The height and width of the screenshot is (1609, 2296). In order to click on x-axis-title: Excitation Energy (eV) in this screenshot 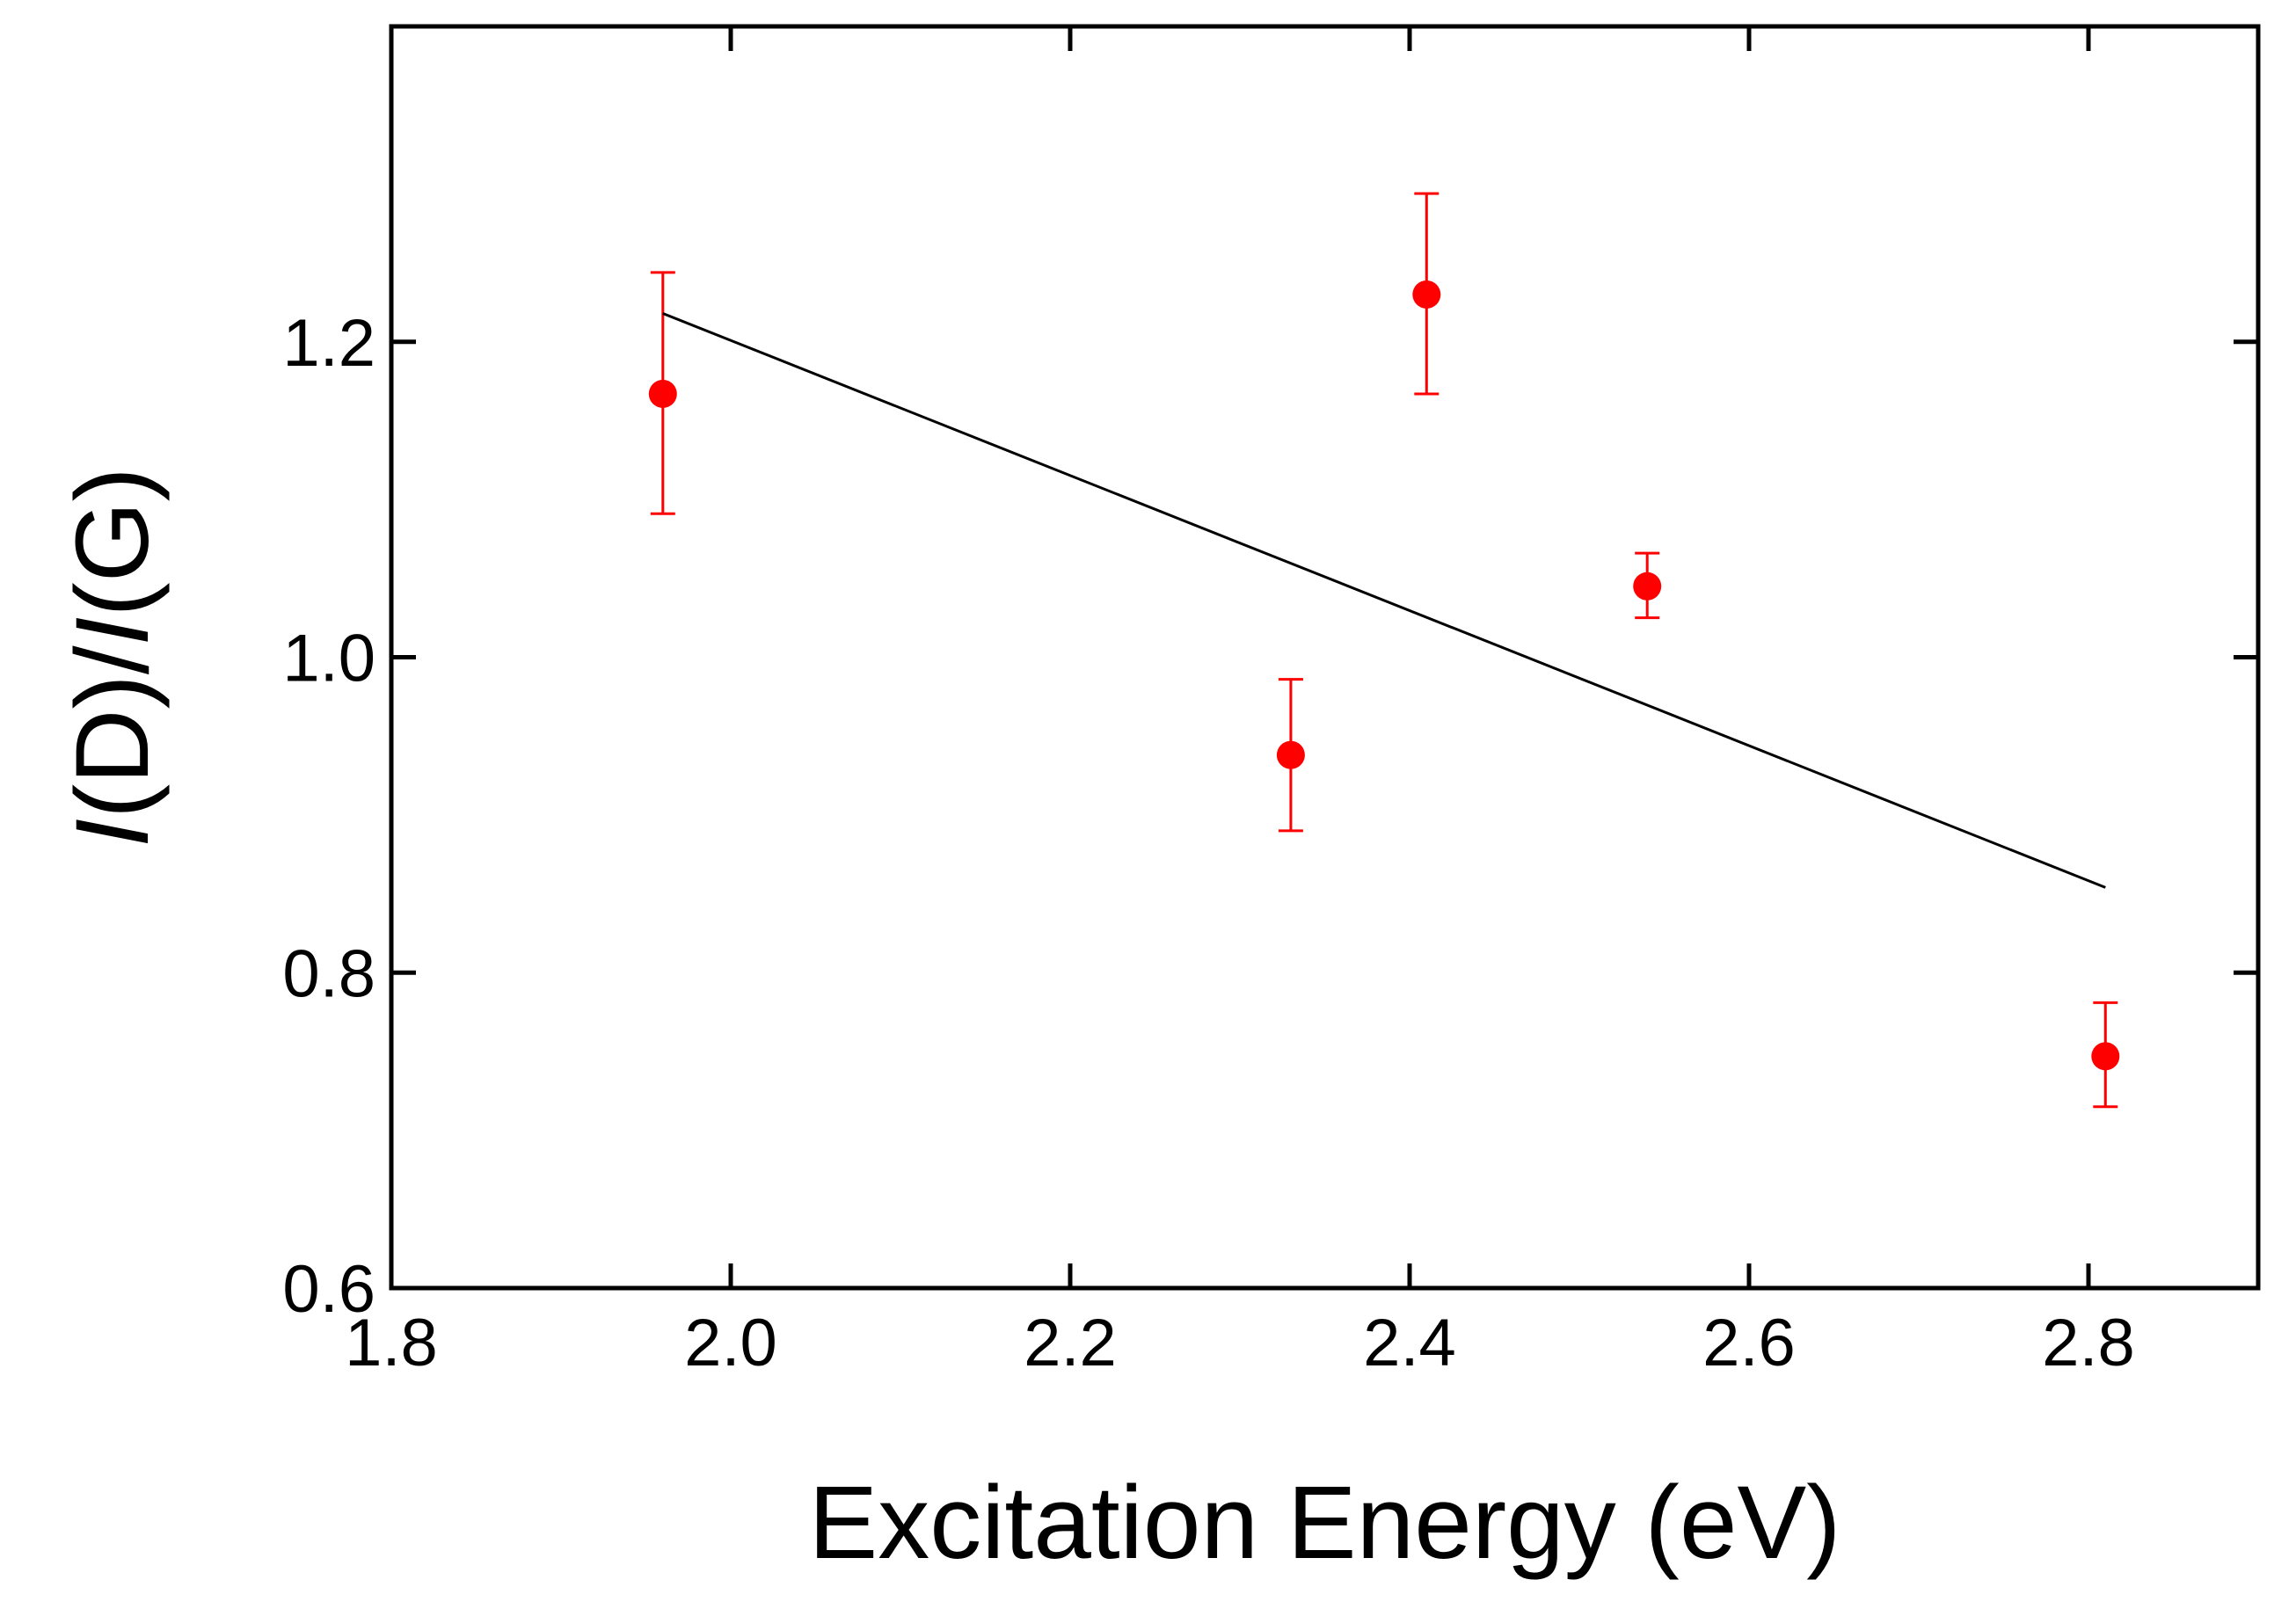, I will do `click(1325, 1523)`.